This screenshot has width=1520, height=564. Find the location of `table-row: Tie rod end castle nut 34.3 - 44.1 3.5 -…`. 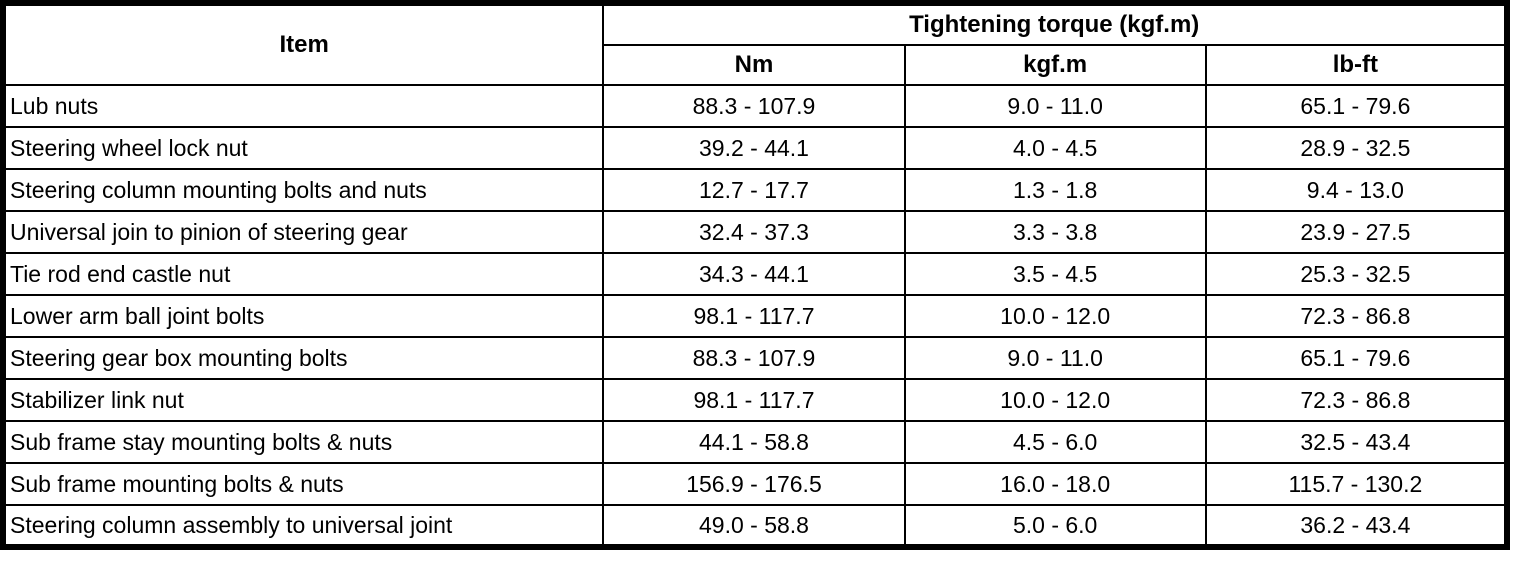

table-row: Tie rod end castle nut 34.3 - 44.1 3.5 -… is located at coordinates (755, 274).